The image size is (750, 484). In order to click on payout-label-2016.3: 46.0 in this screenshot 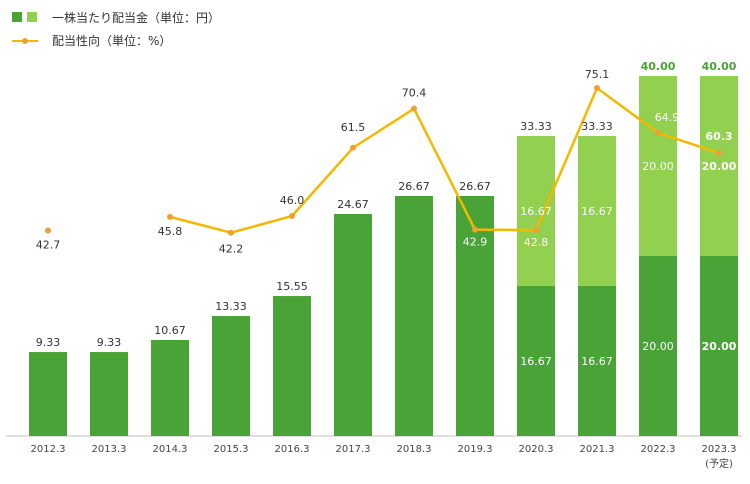, I will do `click(292, 200)`.